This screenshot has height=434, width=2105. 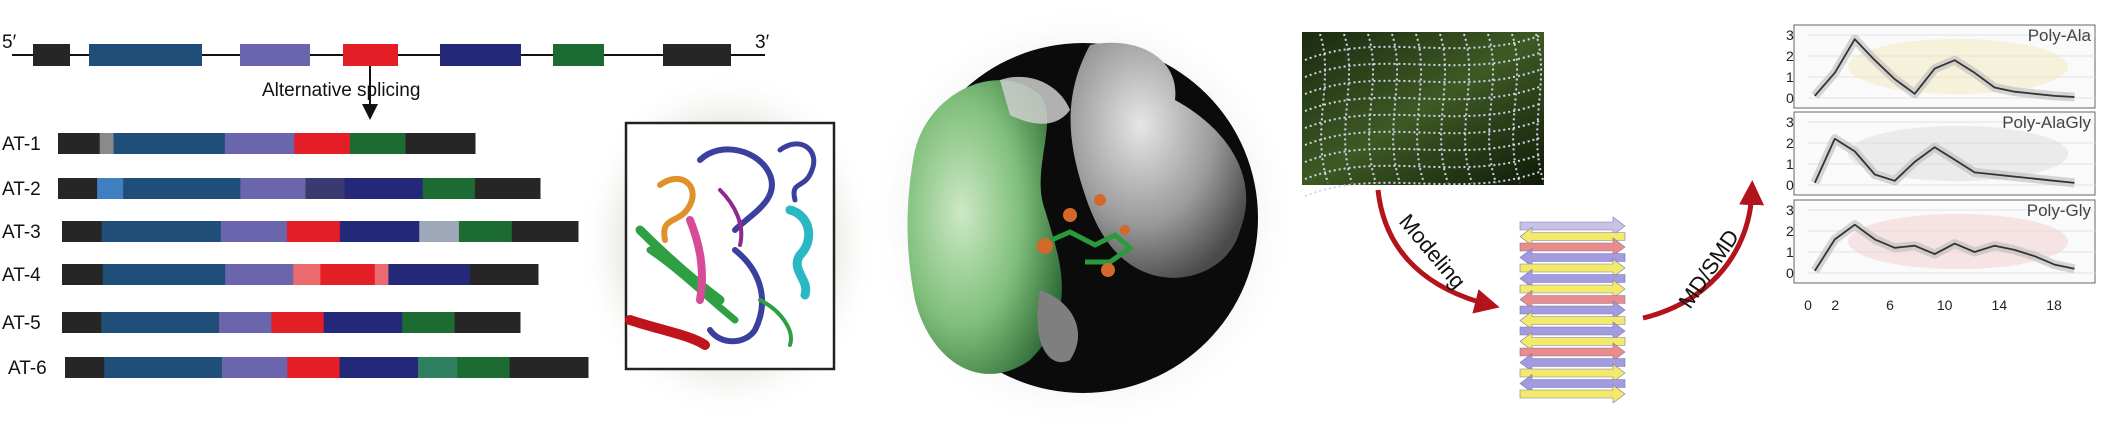 What do you see at coordinates (1835, 305) in the screenshot?
I see `x-tick-label: 2` at bounding box center [1835, 305].